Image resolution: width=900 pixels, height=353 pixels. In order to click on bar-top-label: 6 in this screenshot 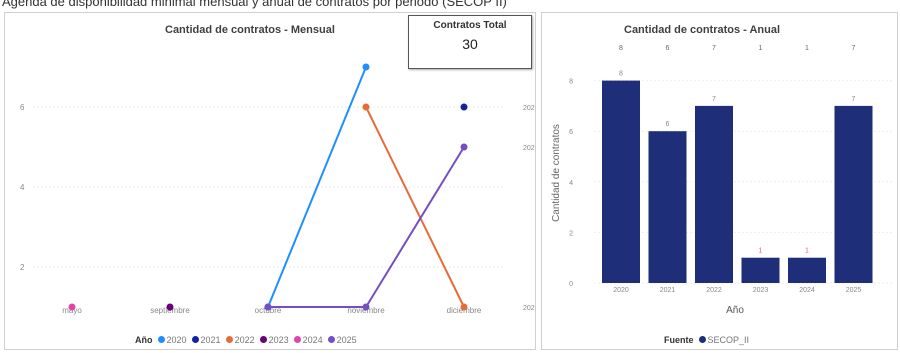, I will do `click(668, 48)`.